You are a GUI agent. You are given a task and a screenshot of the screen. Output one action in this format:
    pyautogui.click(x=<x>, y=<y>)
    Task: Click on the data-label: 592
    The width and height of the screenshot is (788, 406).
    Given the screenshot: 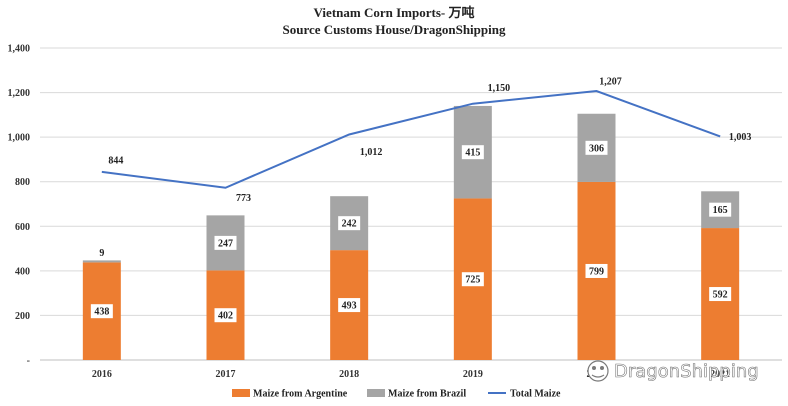 What is the action you would take?
    pyautogui.click(x=720, y=295)
    